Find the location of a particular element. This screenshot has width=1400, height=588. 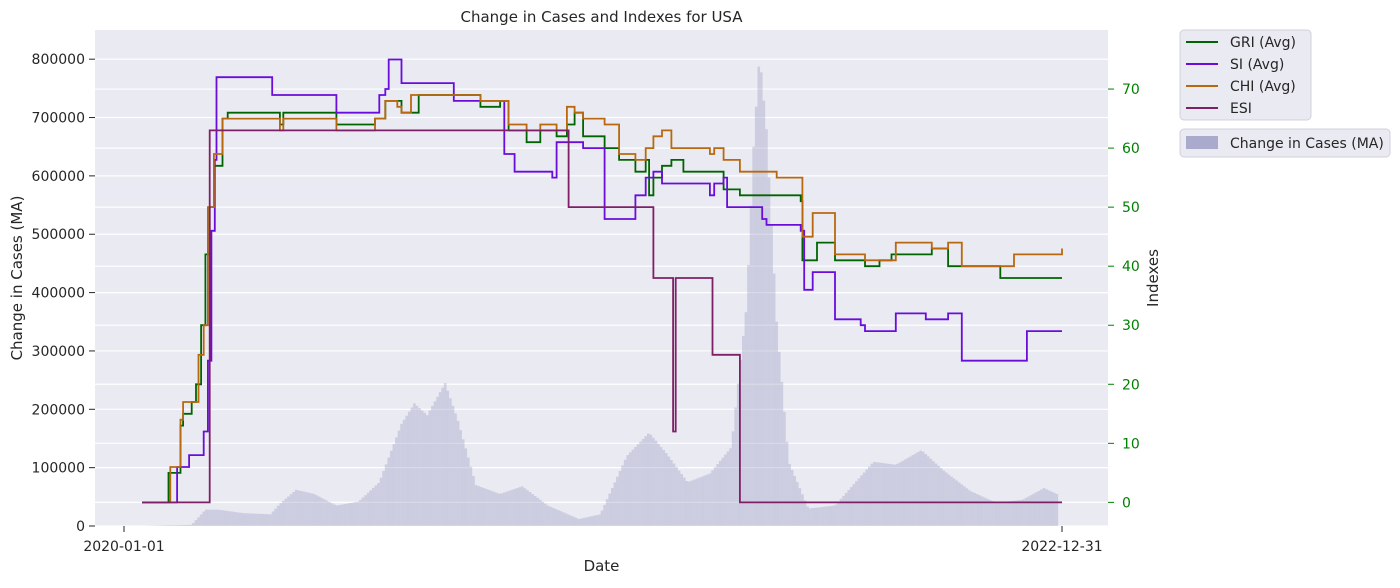

right-tick-label: 0 is located at coordinates (1126, 503).